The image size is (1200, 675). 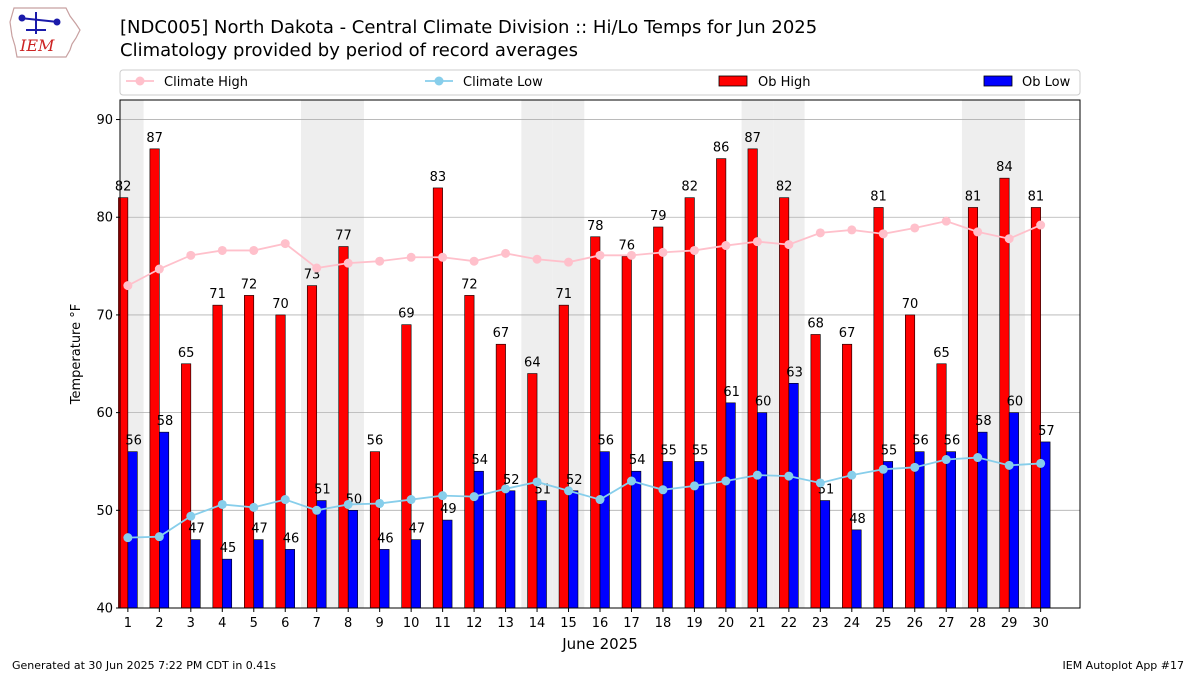 What do you see at coordinates (104, 218) in the screenshot?
I see `y-tick-label: 80` at bounding box center [104, 218].